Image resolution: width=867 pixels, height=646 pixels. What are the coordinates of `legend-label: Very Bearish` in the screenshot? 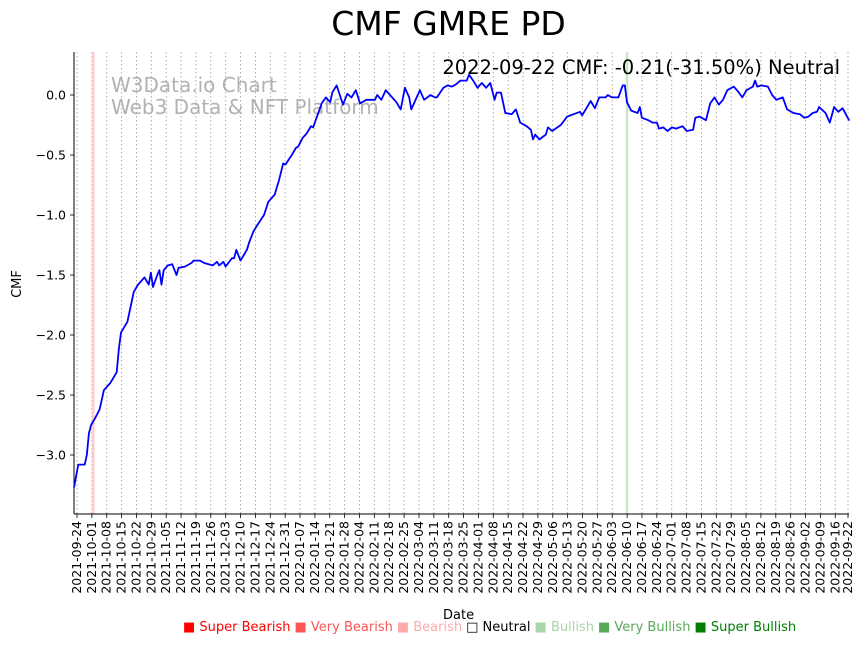 It's located at (351, 627).